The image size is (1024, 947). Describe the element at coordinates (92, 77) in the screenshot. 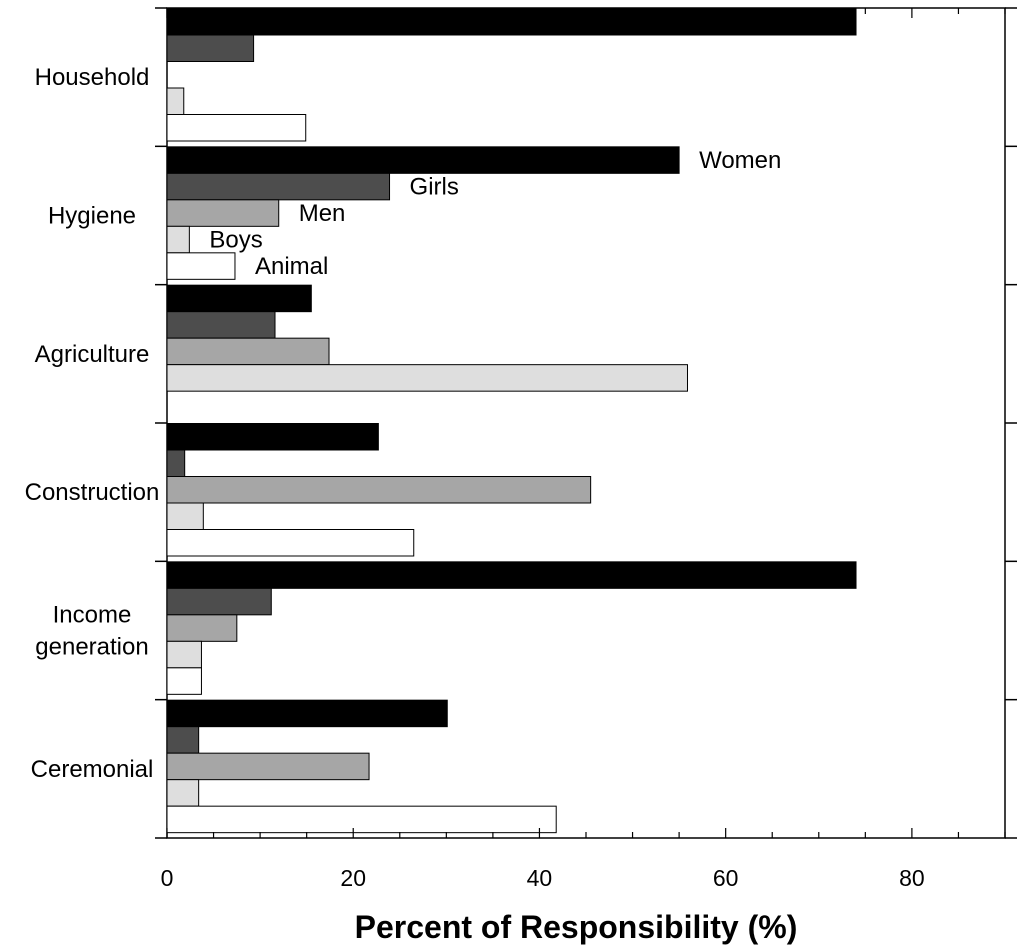

I see `category-label: Household` at that location.